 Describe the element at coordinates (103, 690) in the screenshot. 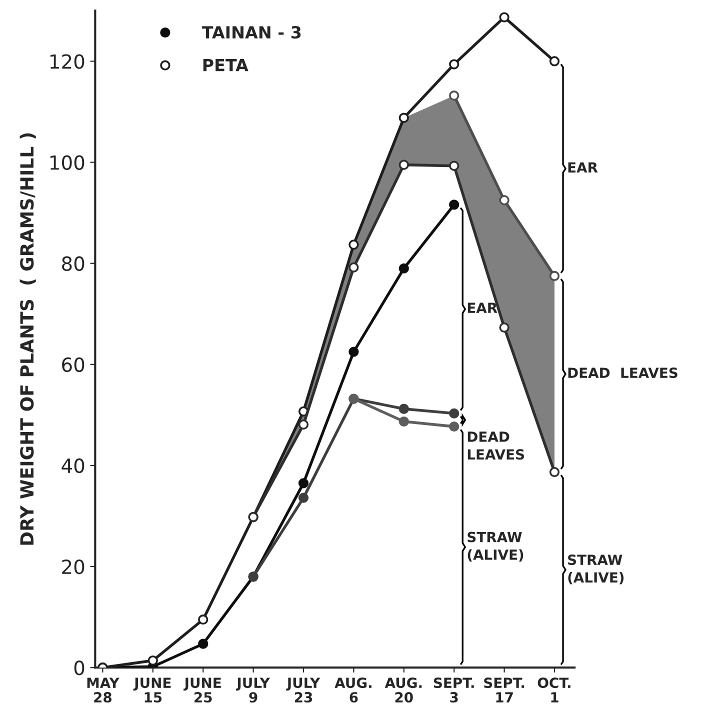

I see `x-tick-label: MAY 28` at that location.